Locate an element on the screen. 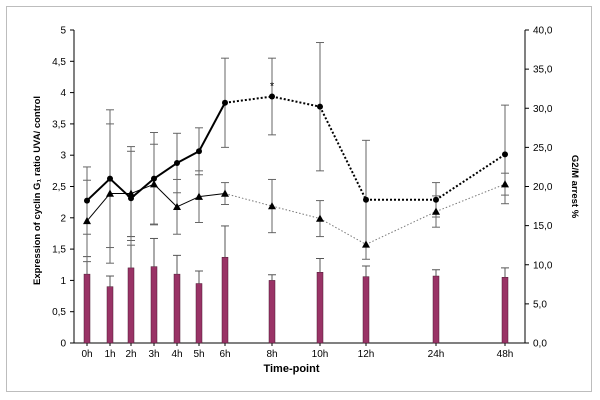 The image size is (600, 400). x-tick-label: 4h is located at coordinates (176, 354).